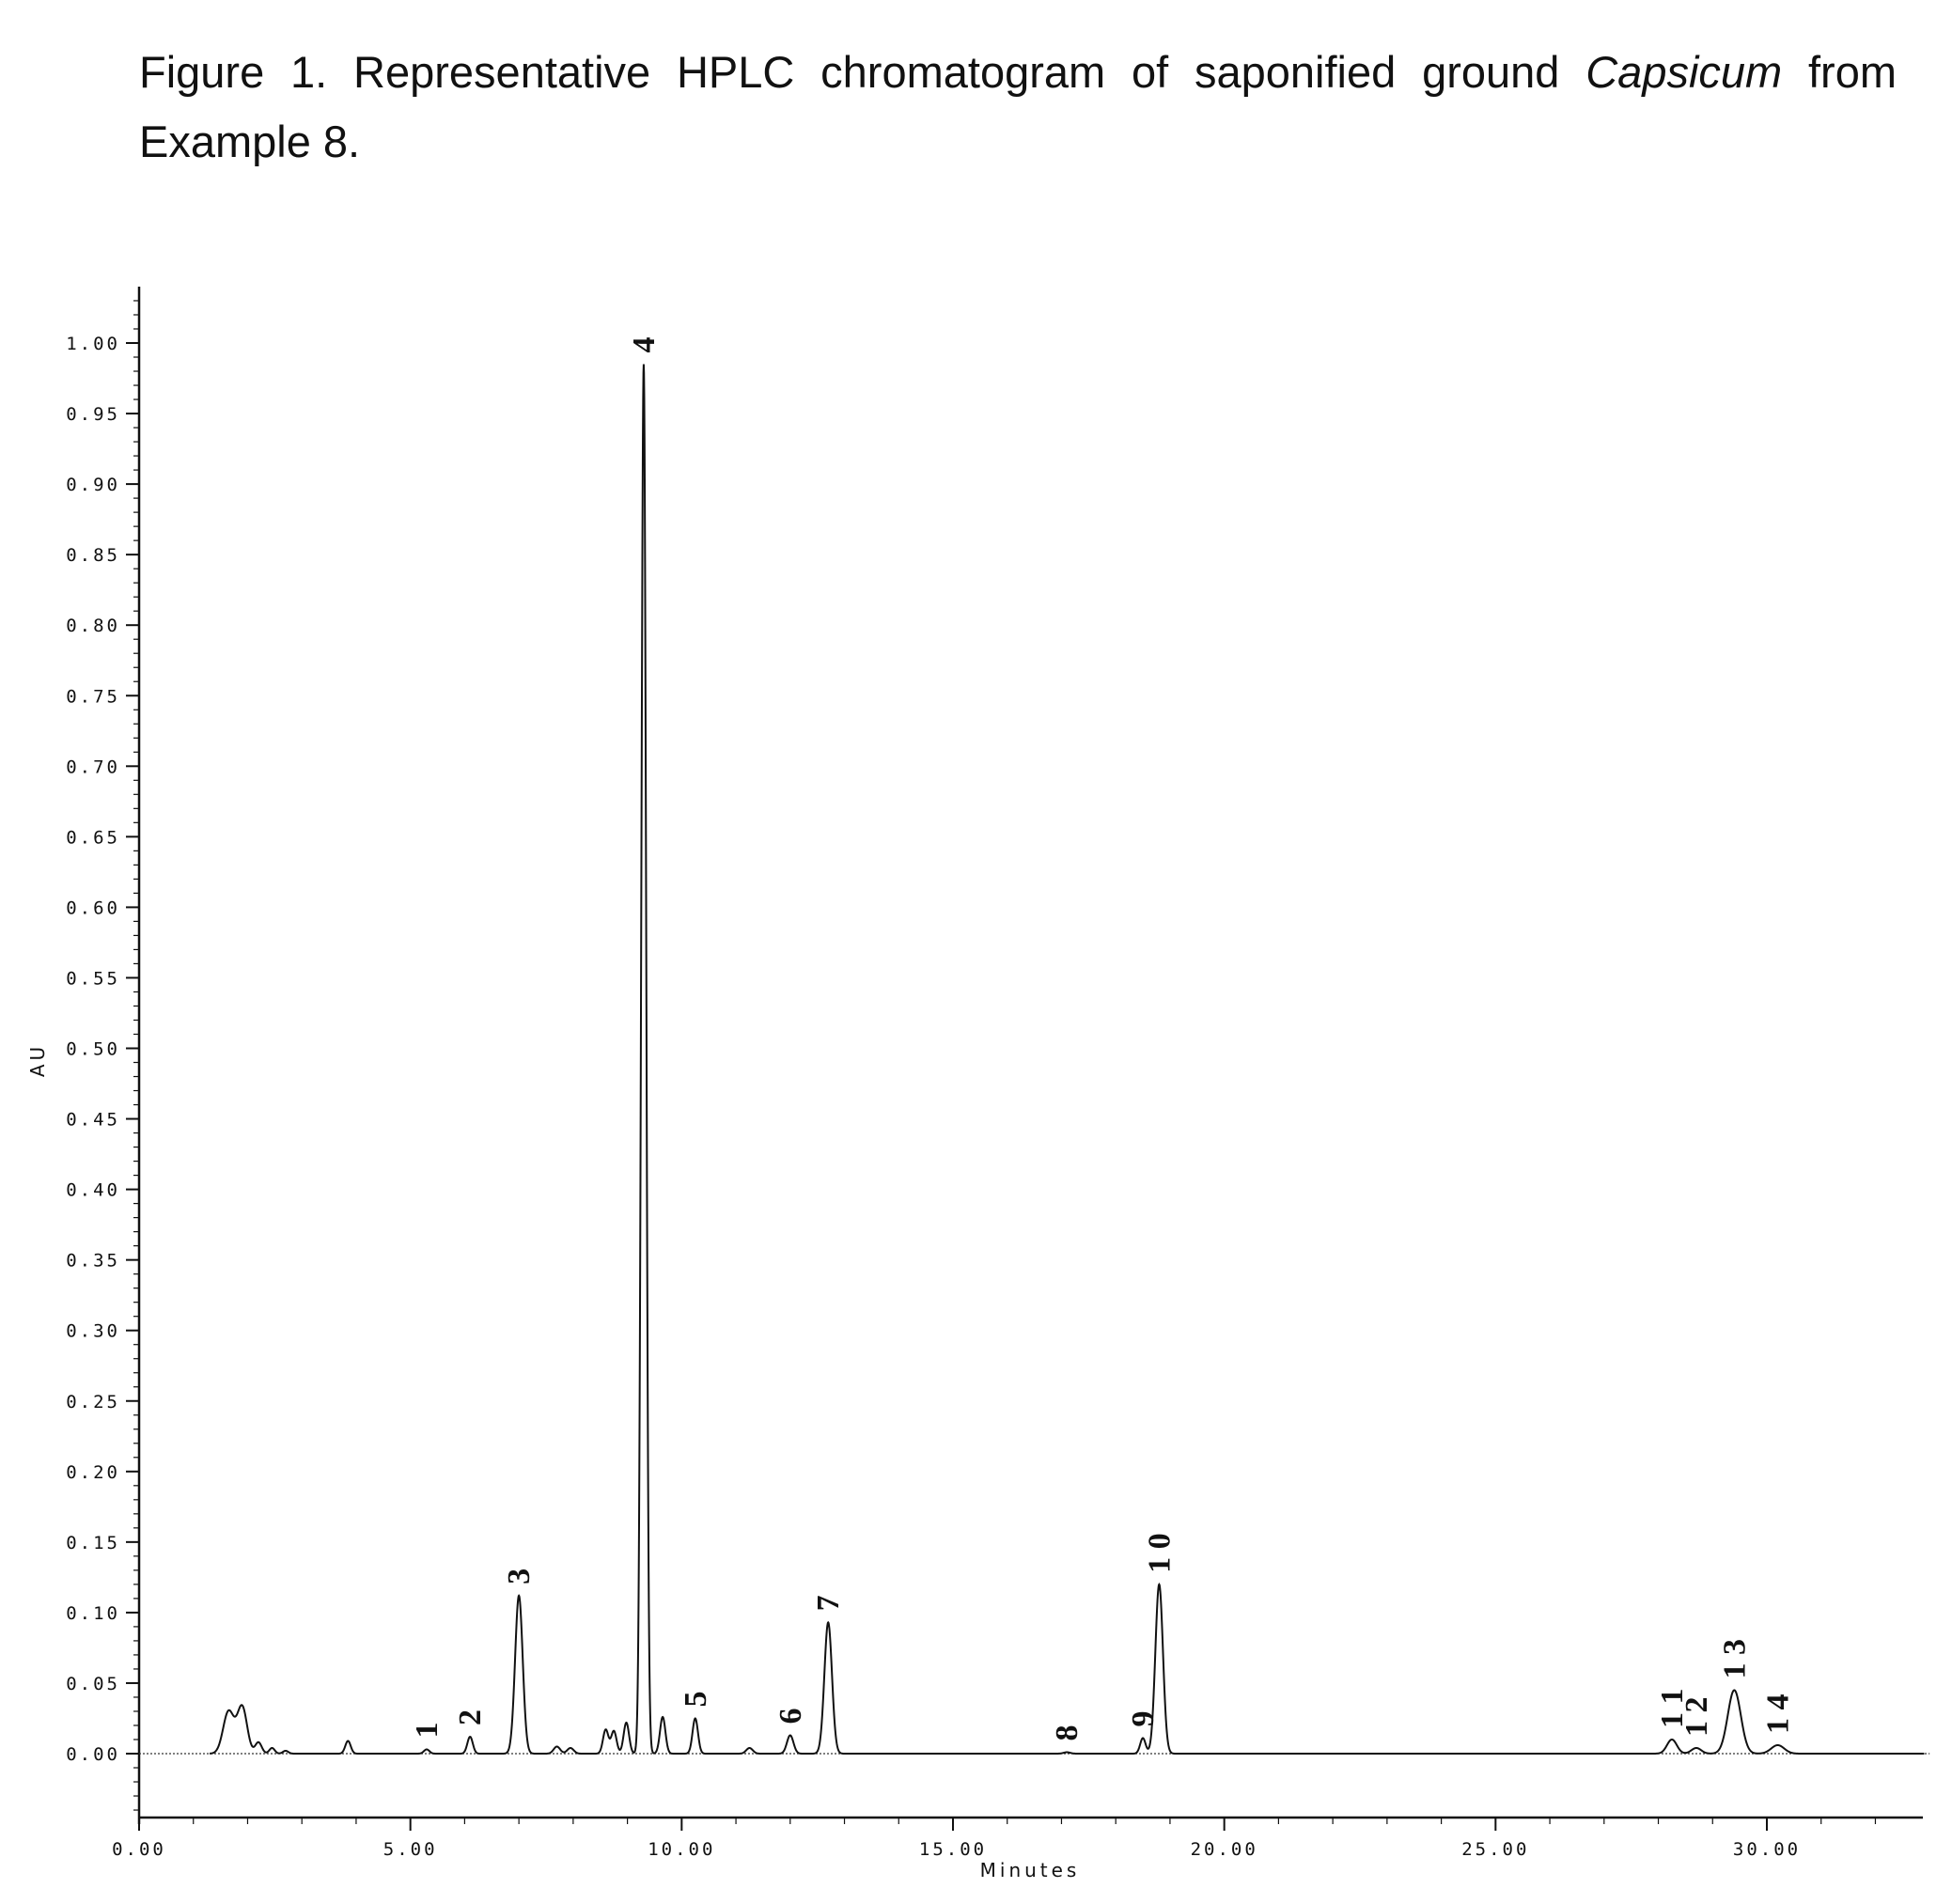 This screenshot has width=1952, height=1904. I want to click on x-tick-label: 15.00, so click(953, 1849).